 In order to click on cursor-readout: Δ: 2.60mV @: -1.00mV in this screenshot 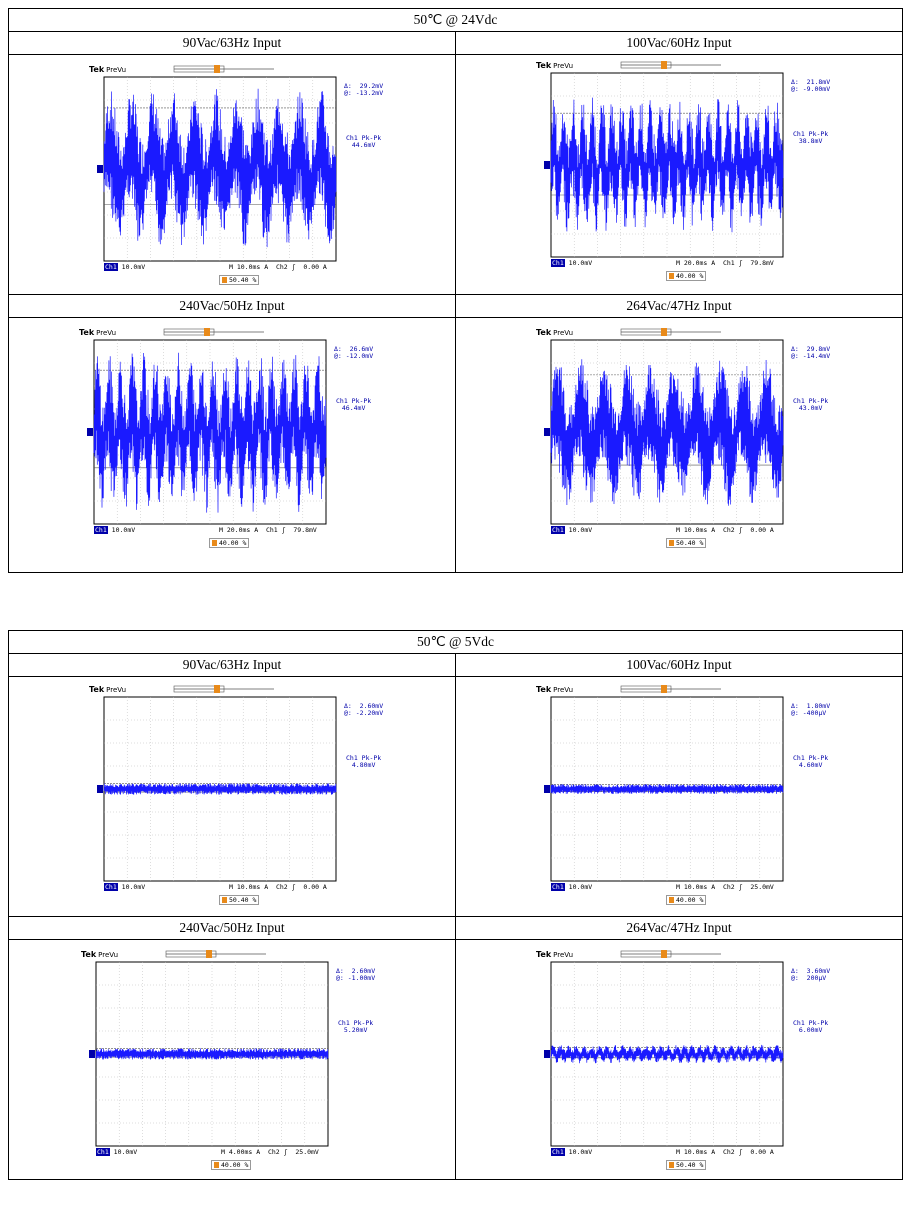, I will do `click(355, 975)`.